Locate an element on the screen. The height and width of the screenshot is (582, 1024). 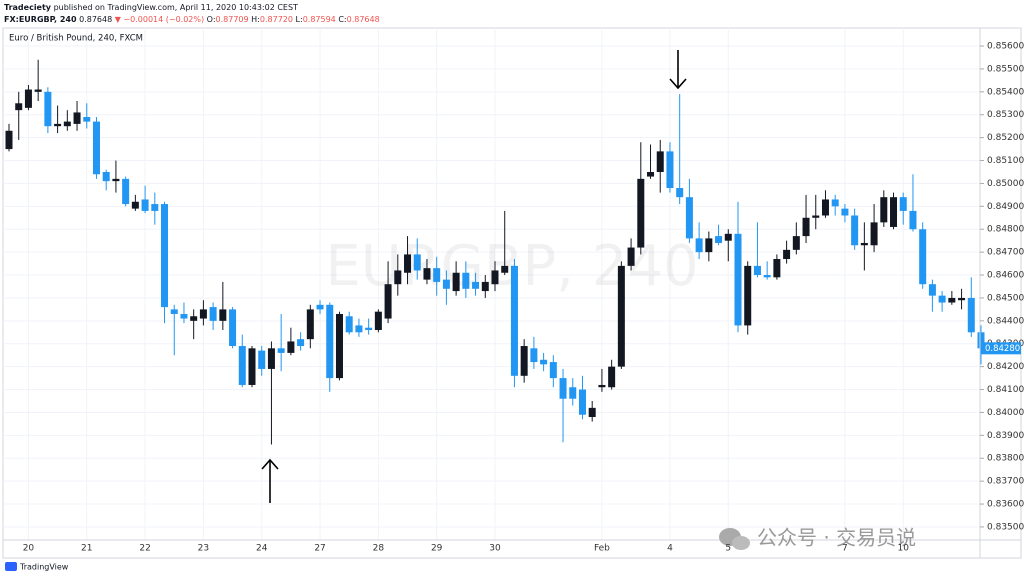
y-tick-label: 0.84800 is located at coordinates (1005, 230).